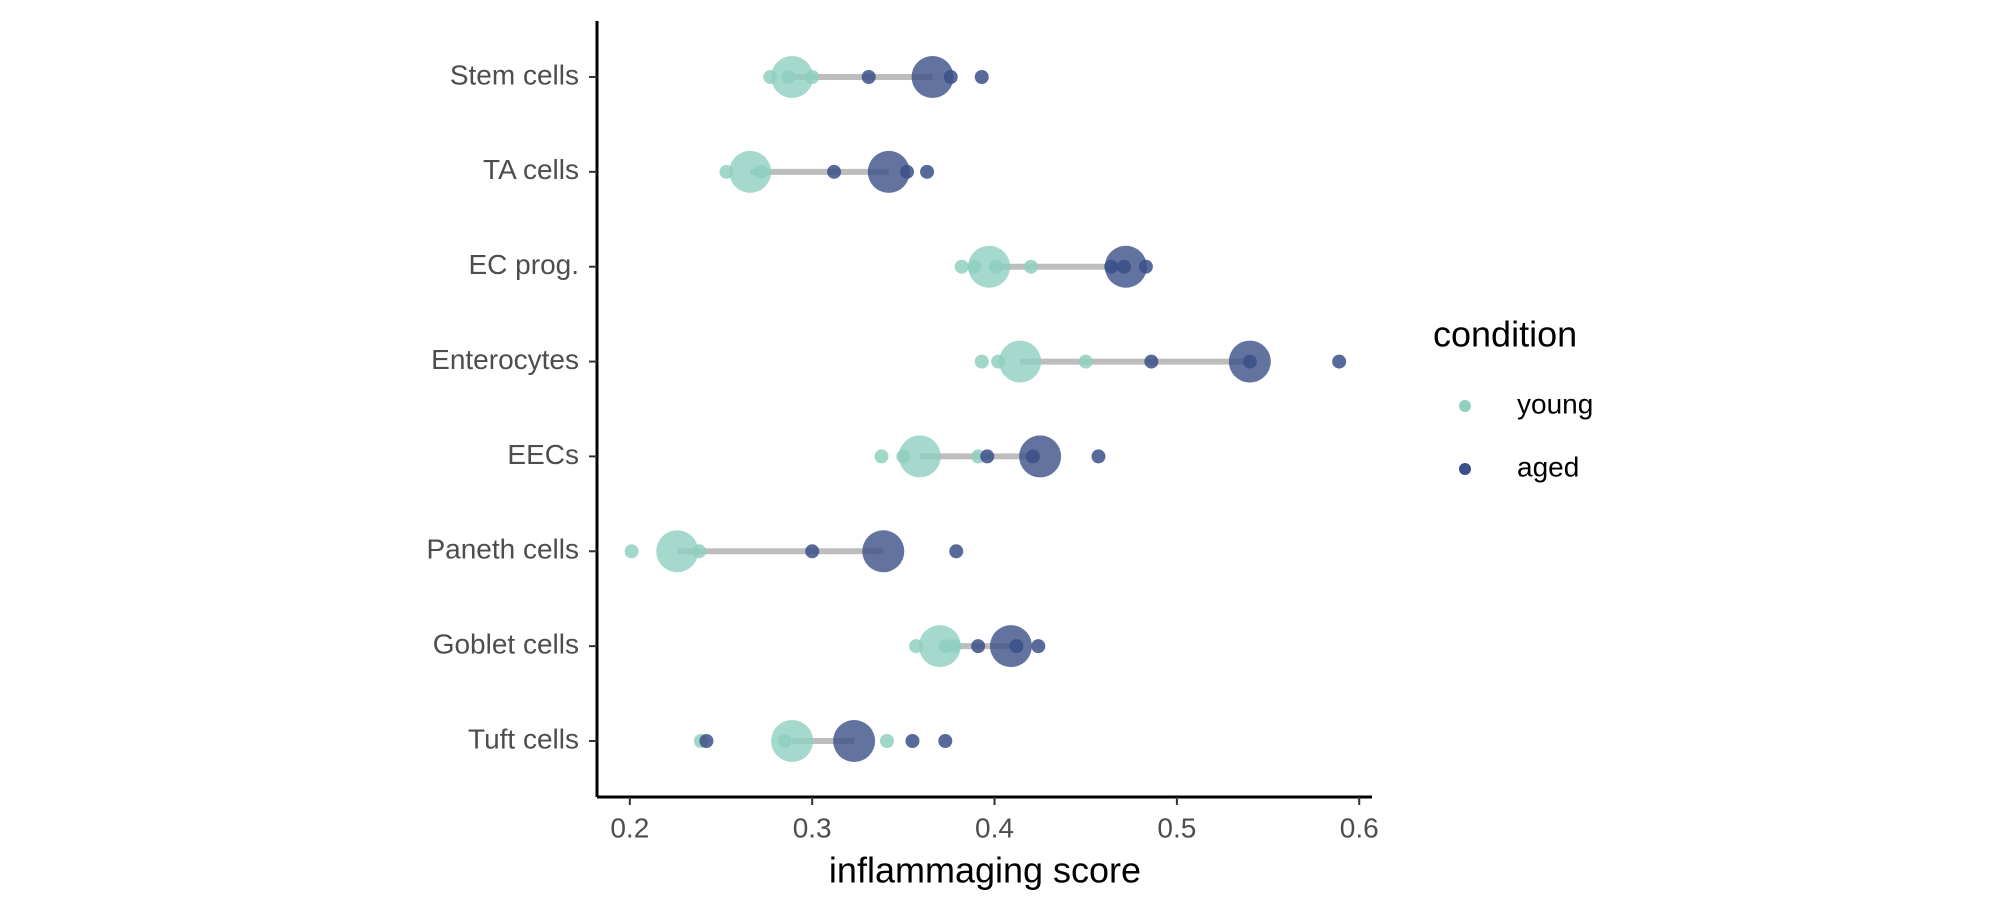 The image size is (2000, 909). Describe the element at coordinates (985, 870) in the screenshot. I see `x-axis-title: inflammaging score` at that location.